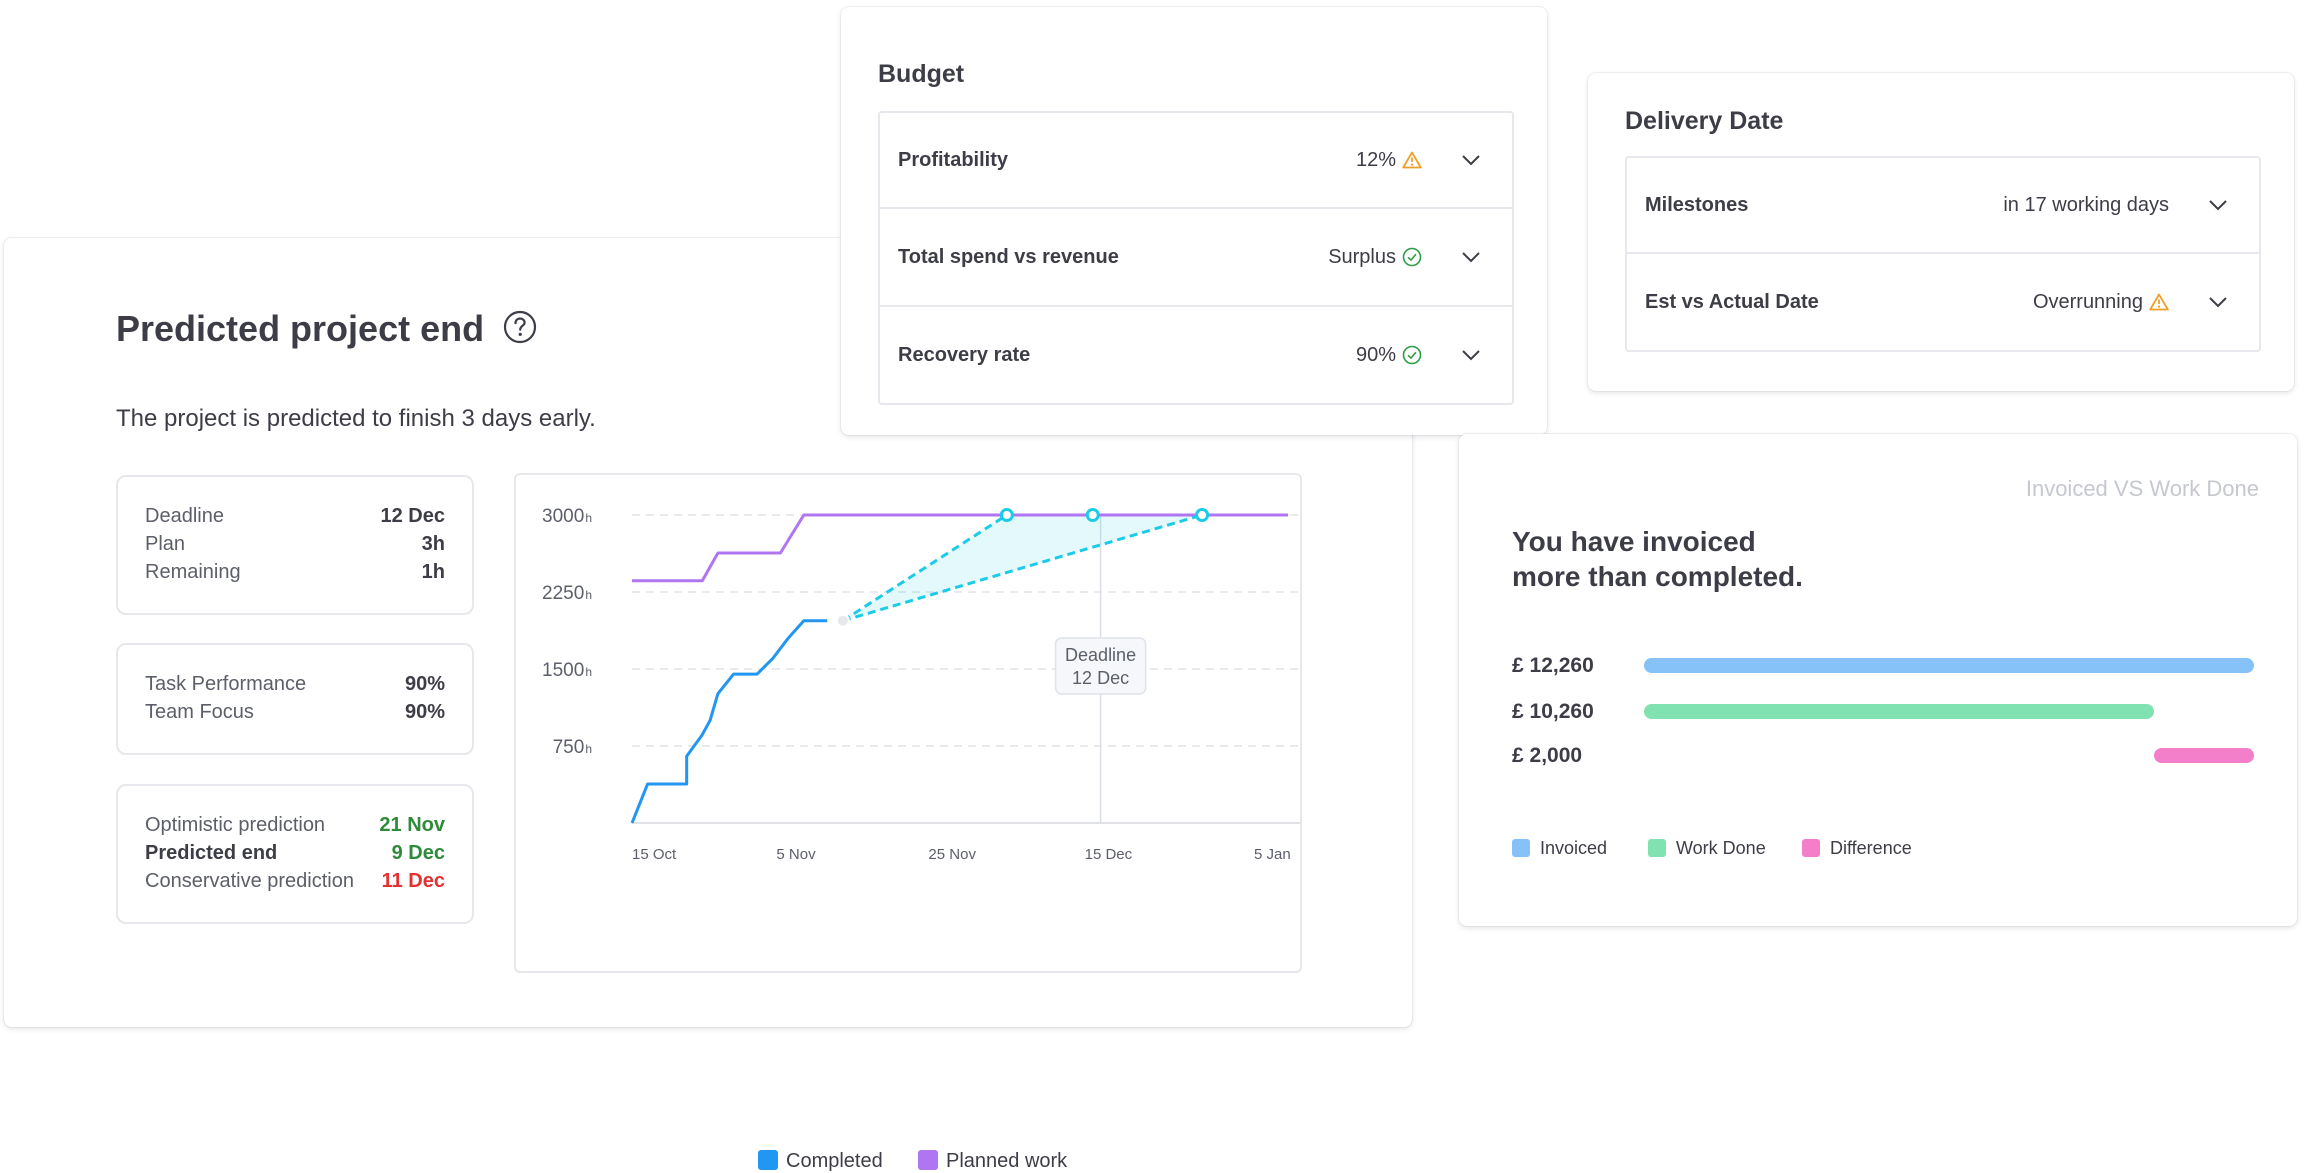 The height and width of the screenshot is (1173, 2318). Describe the element at coordinates (1704, 121) in the screenshot. I see `delivery-title: Delivery Date` at that location.